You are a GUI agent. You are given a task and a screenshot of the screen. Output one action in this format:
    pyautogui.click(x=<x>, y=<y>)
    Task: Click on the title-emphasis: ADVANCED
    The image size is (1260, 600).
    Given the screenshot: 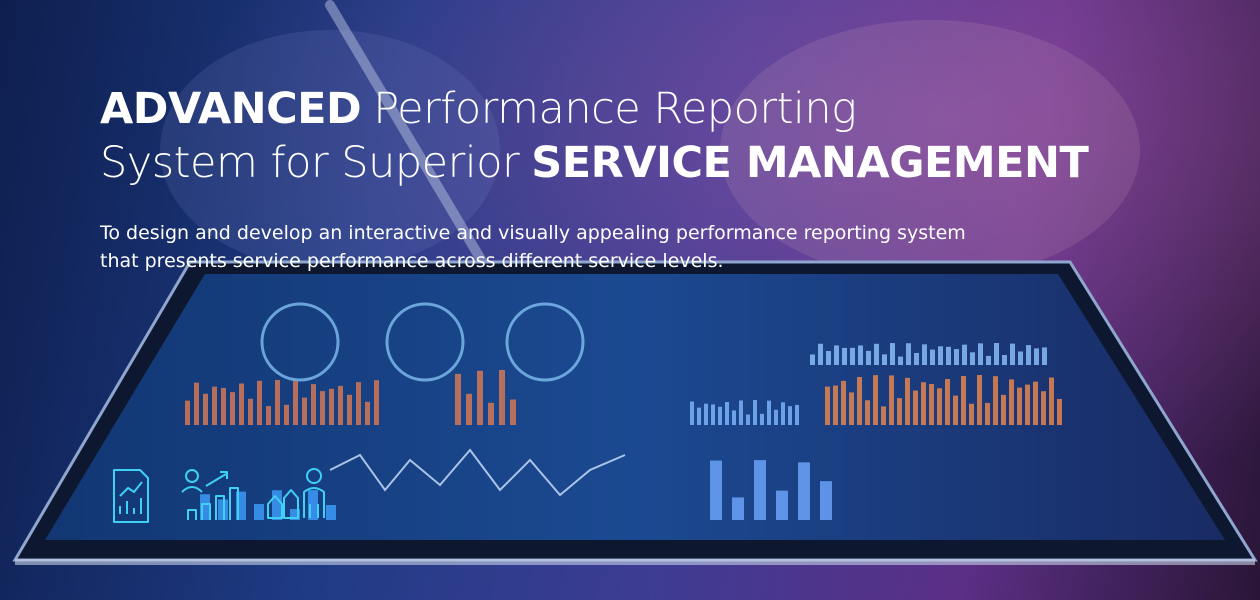 What is the action you would take?
    pyautogui.click(x=231, y=109)
    